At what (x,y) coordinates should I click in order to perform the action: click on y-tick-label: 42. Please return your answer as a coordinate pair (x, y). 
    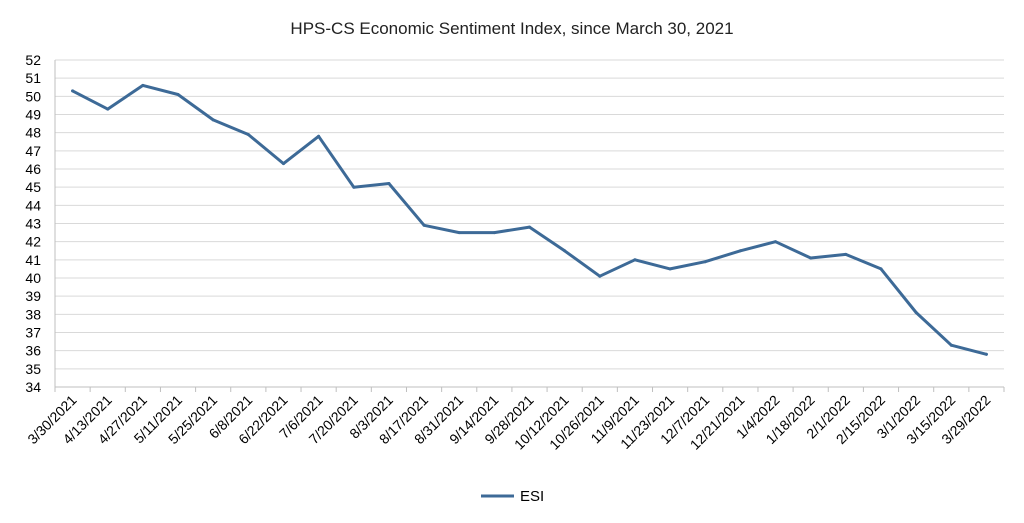
    Looking at the image, I should click on (33, 242).